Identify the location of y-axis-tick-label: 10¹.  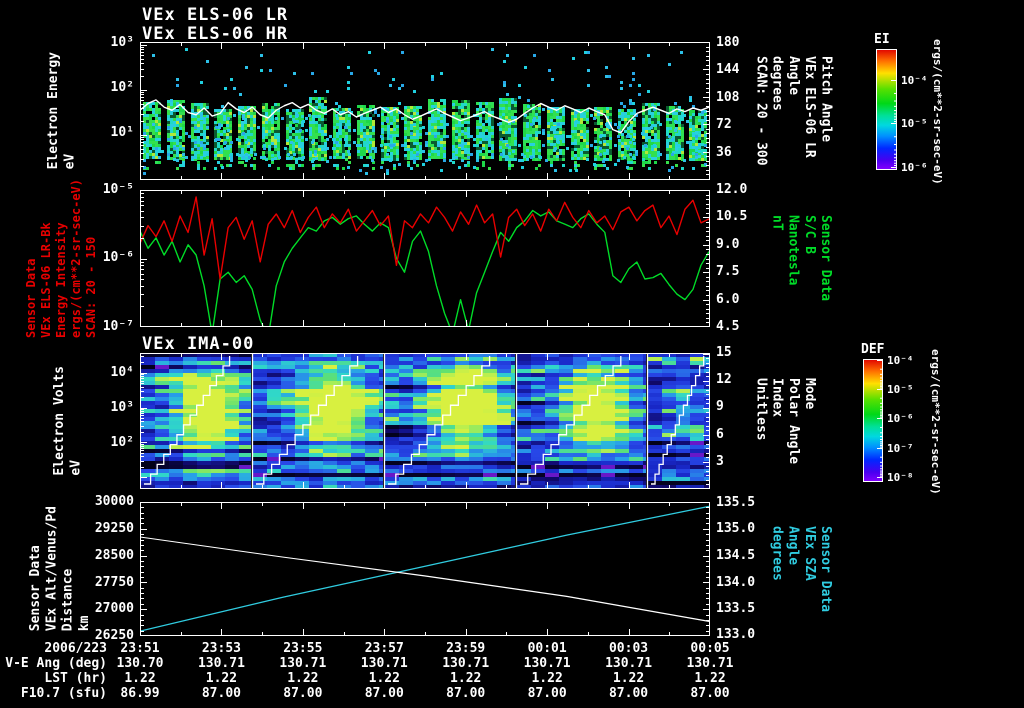
(122, 132).